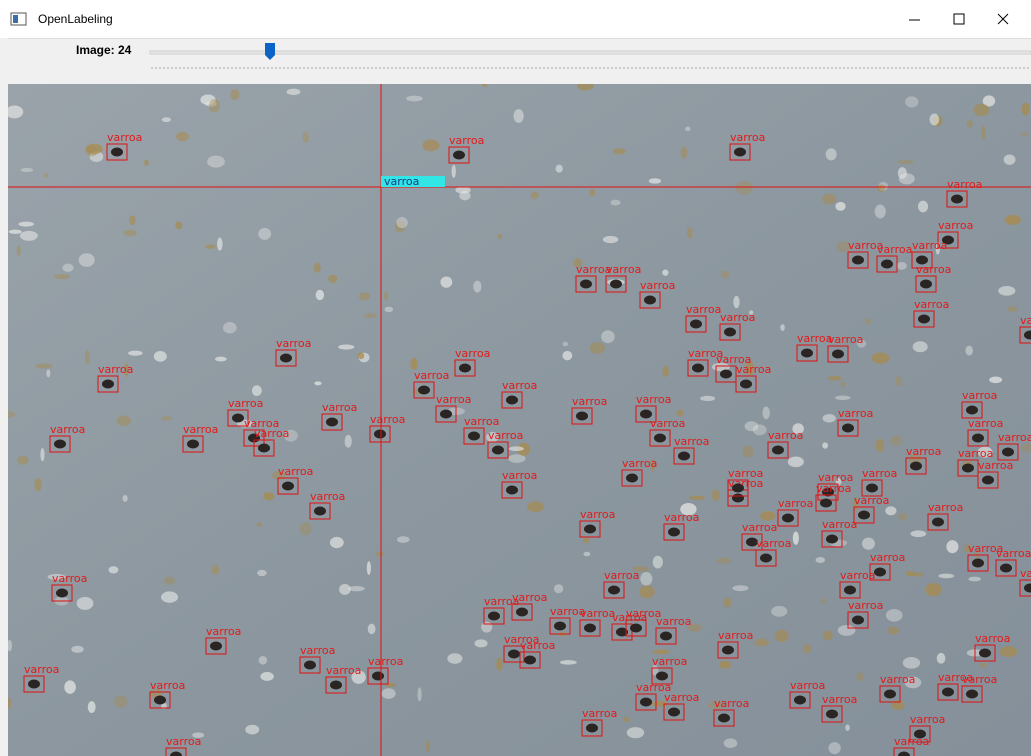 This screenshot has height=756, width=1031. I want to click on slider-thumb, so click(270, 51).